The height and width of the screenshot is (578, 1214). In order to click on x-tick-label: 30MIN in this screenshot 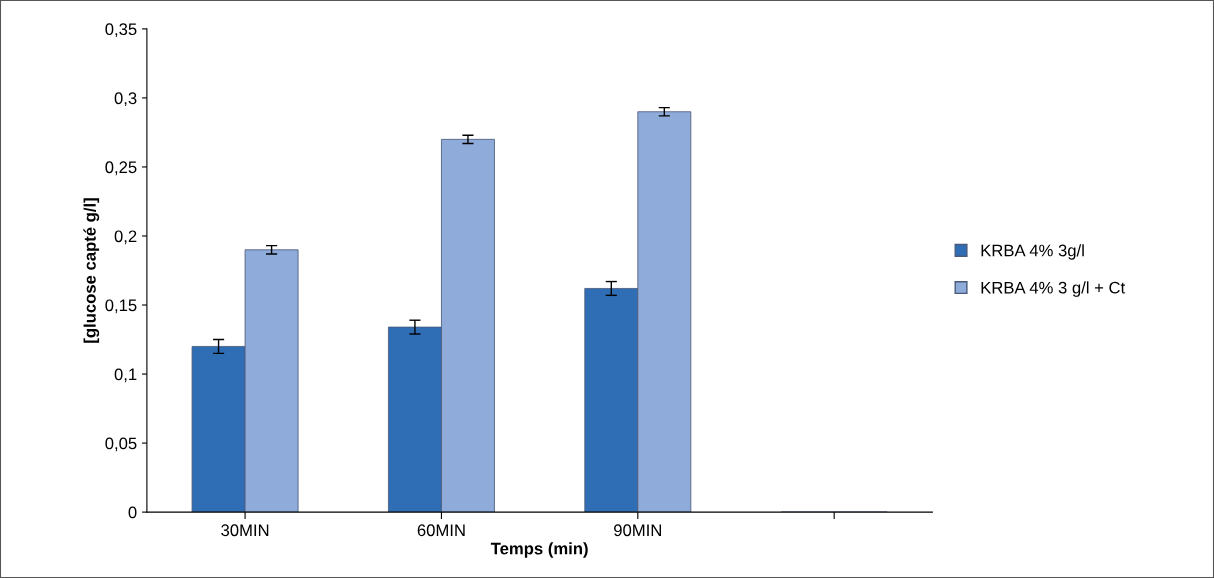, I will do `click(245, 530)`.